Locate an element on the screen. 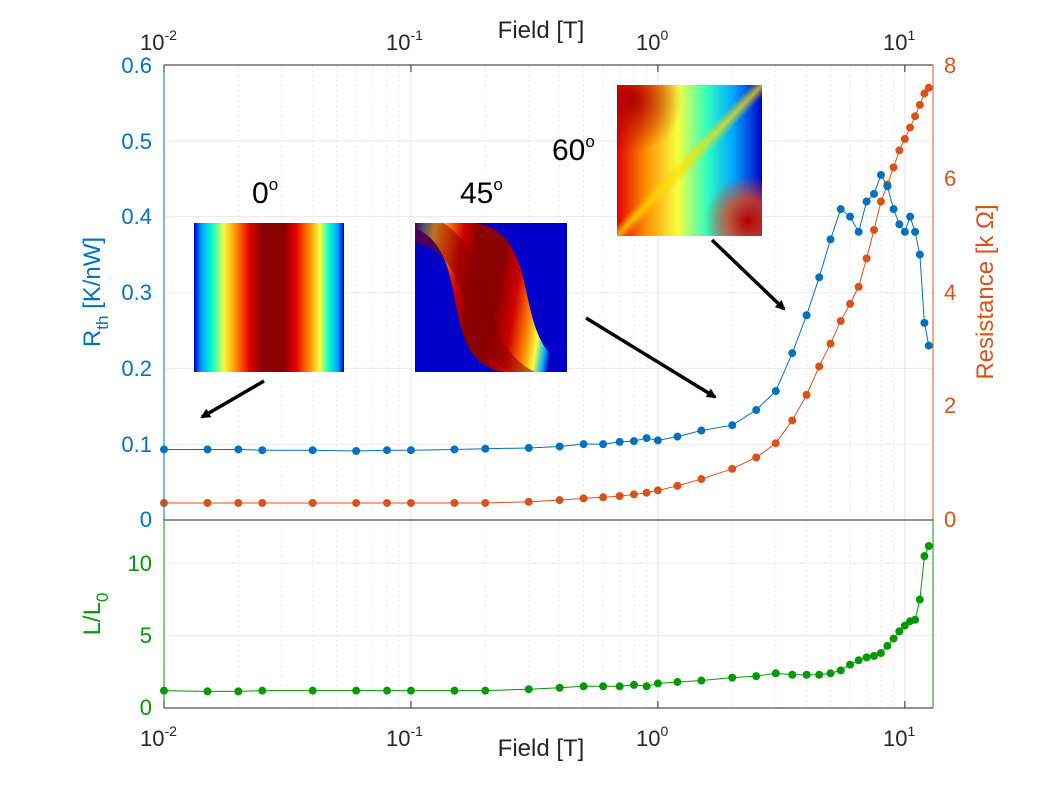 The image size is (1058, 794). top-x-tick-label: 10¹ is located at coordinates (899, 41).